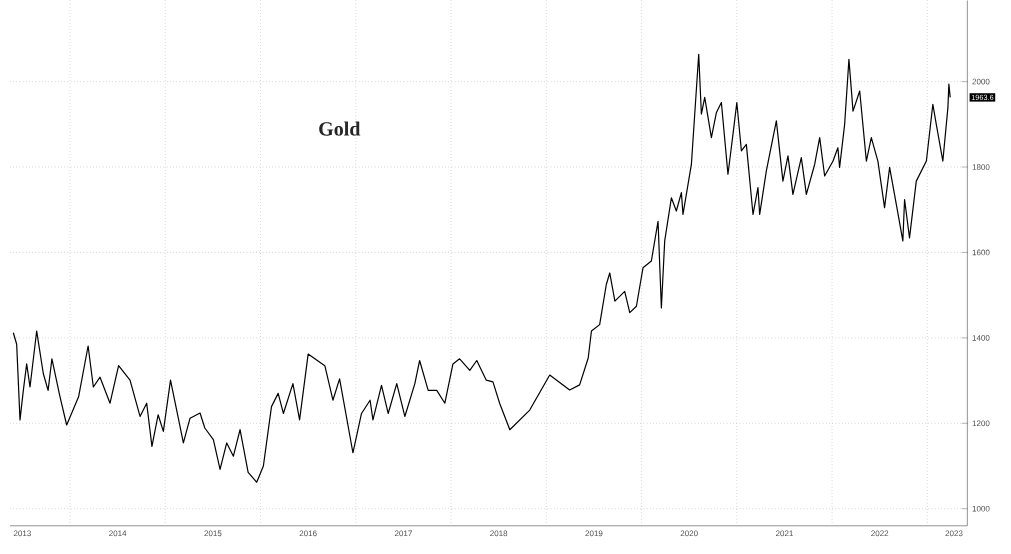  I want to click on y-tick-label: 1600, so click(981, 252).